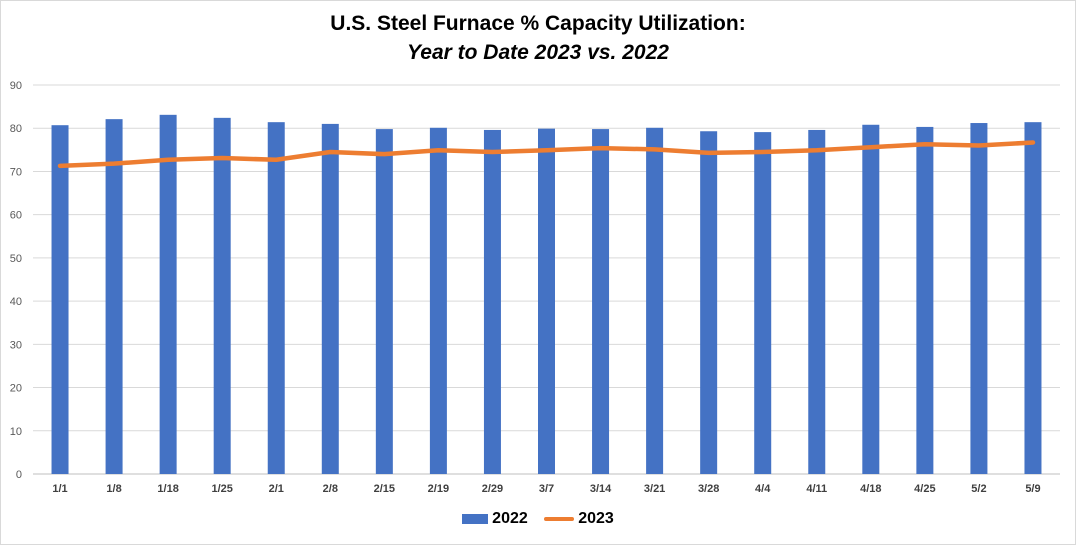 Image resolution: width=1076 pixels, height=545 pixels. I want to click on legend-label-2022: 2022, so click(510, 518).